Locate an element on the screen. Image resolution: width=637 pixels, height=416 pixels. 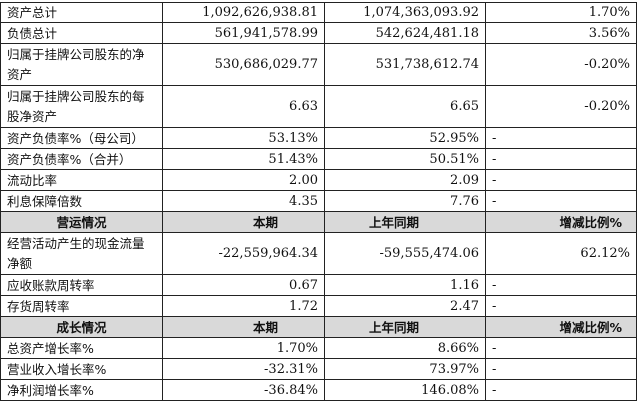
table-row: 归属于挂牌公司股东的每股净资产 6.63 6.65 -0.20% is located at coordinates (318, 106).